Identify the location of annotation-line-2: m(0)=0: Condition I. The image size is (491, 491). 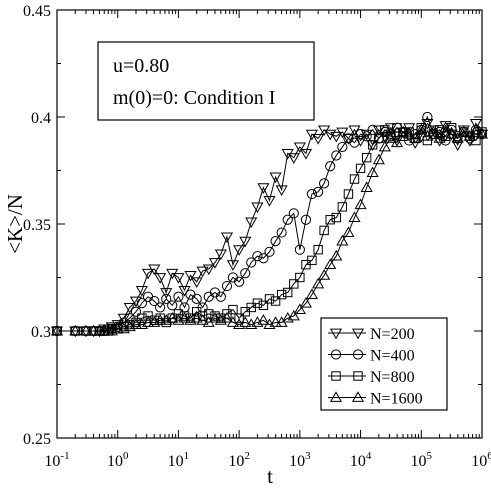
(194, 98).